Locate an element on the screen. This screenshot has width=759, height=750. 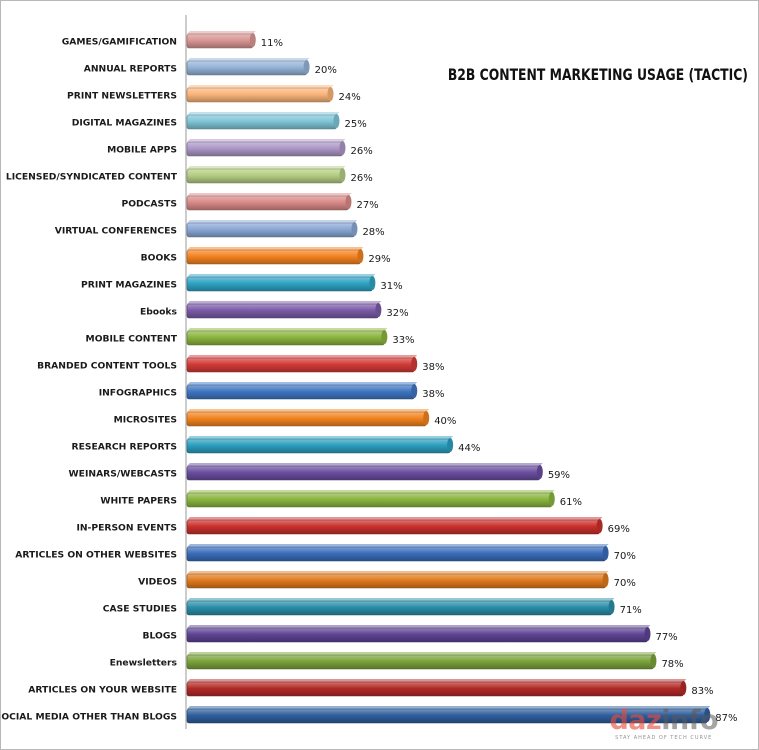
value-label: 27% is located at coordinates (367, 205).